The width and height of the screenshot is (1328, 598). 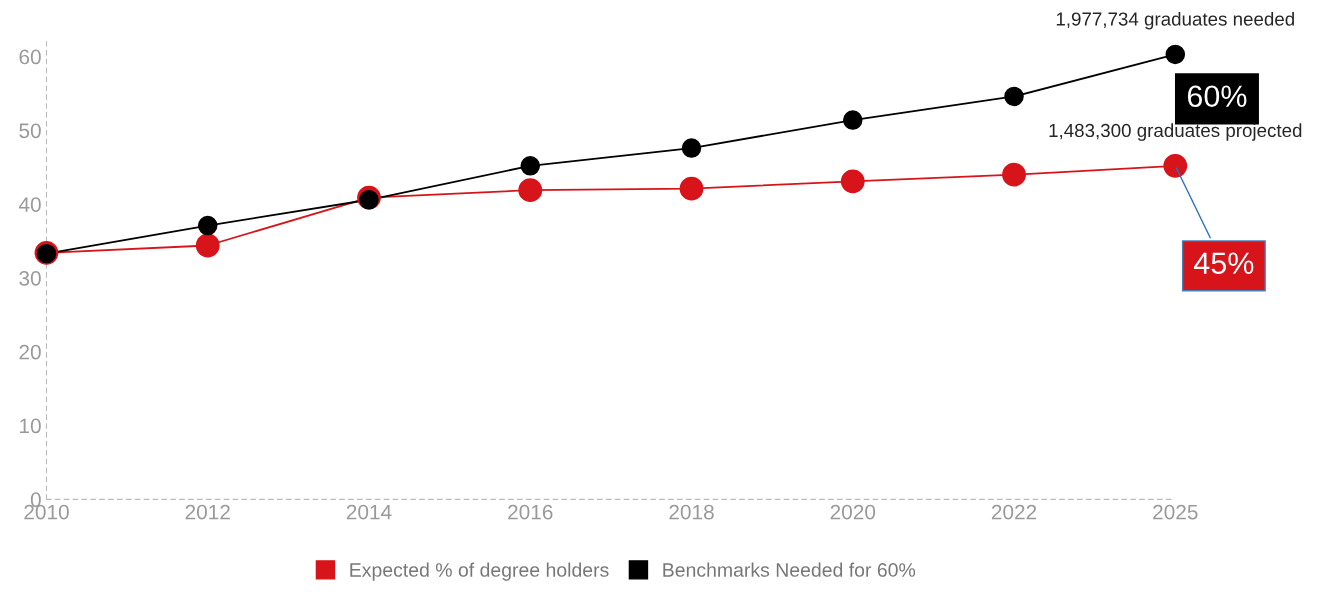 What do you see at coordinates (1014, 512) in the screenshot?
I see `x-tick-label: 2022` at bounding box center [1014, 512].